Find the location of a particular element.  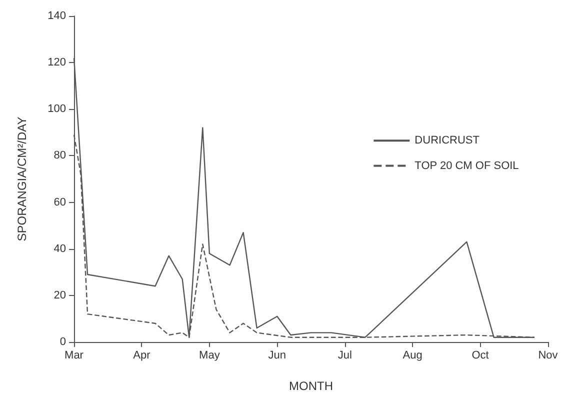

y-tick-label: 0 is located at coordinates (63, 342).